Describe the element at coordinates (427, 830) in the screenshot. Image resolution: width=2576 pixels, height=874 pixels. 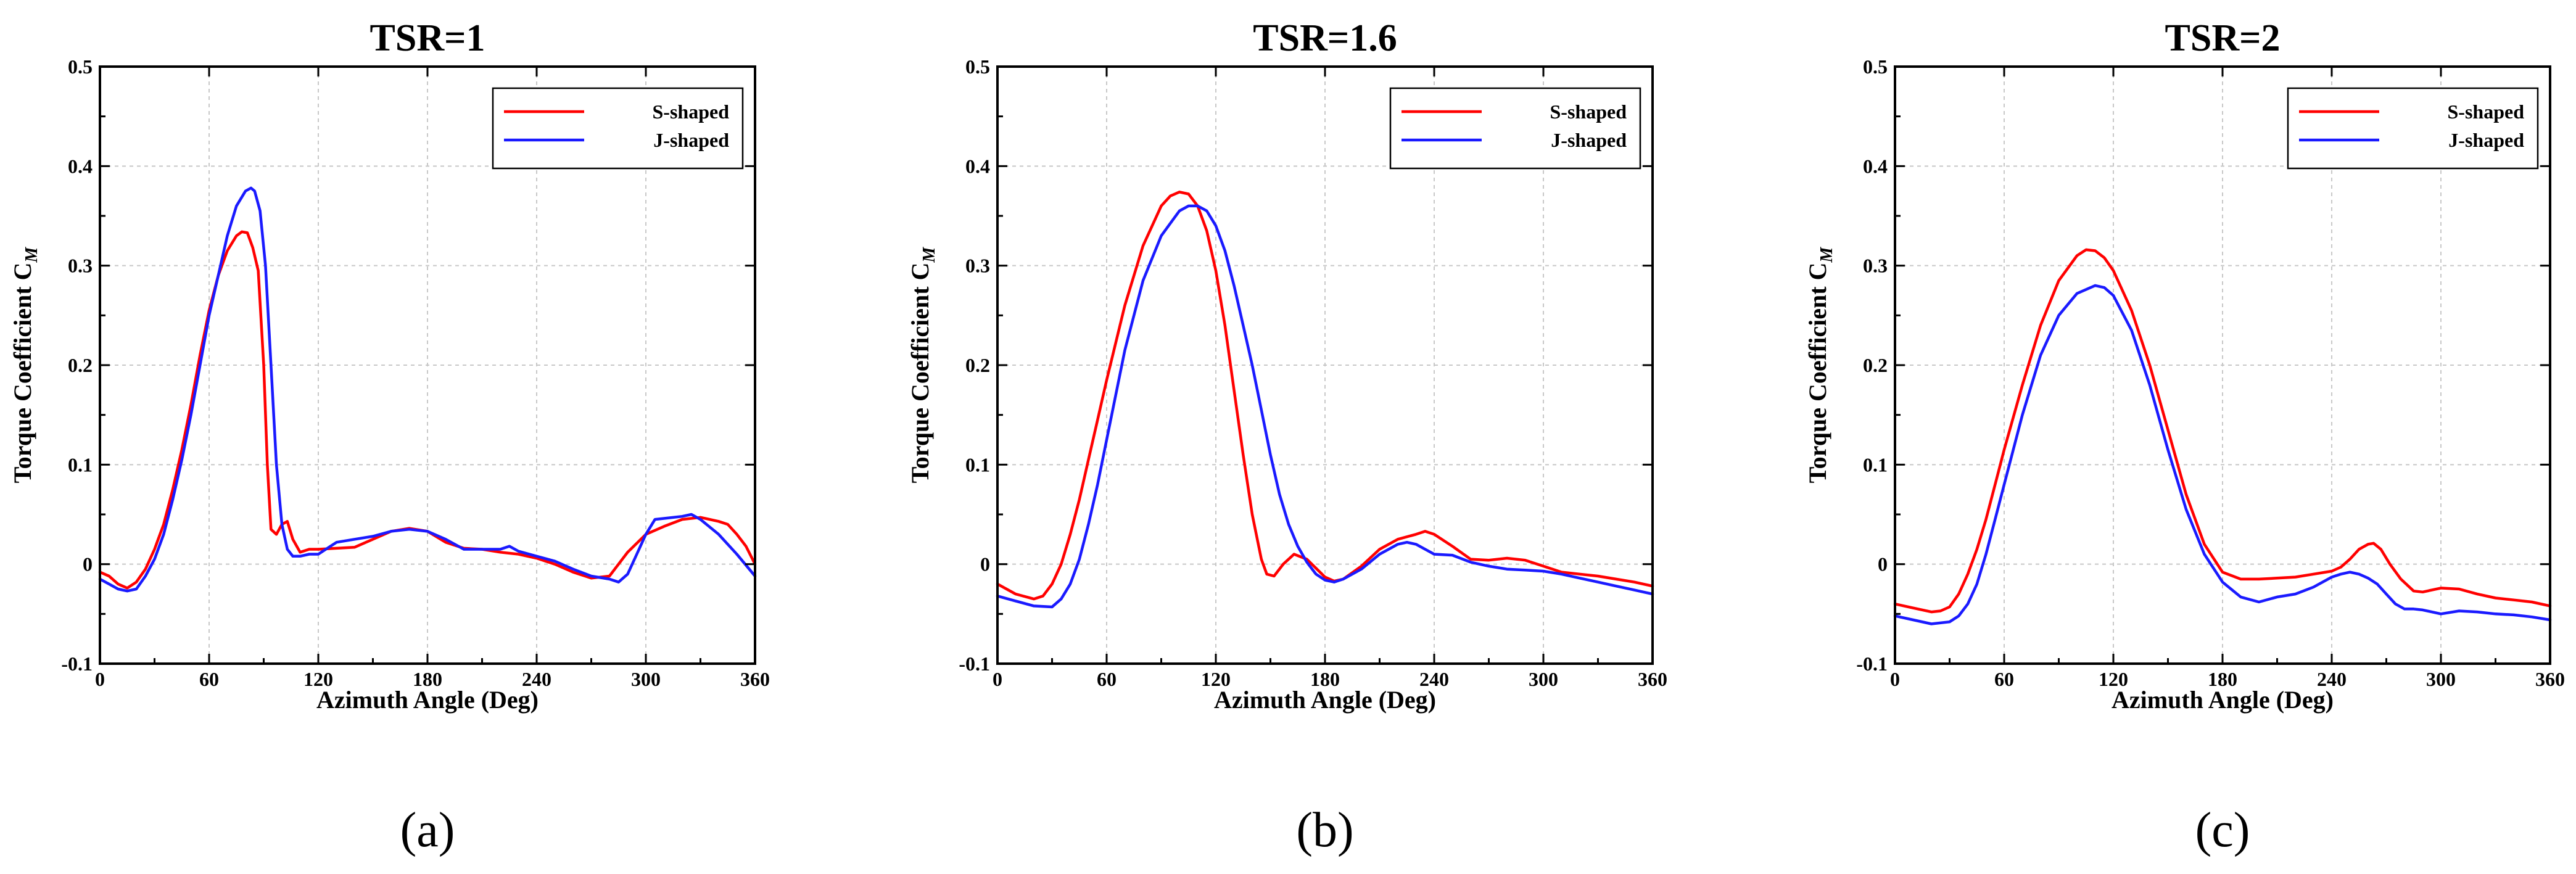
I see `panel-caption: (a)` at that location.